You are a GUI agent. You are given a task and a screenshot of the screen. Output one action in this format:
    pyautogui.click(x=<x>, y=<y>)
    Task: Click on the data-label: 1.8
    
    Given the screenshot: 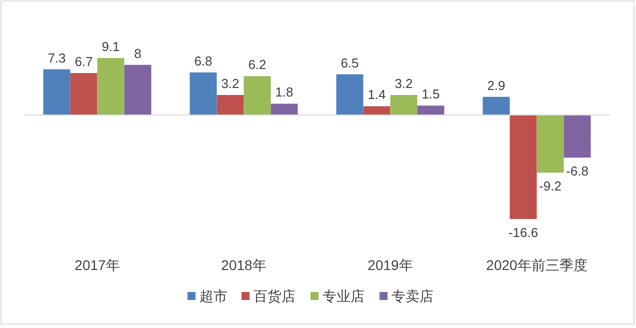 What is the action you would take?
    pyautogui.click(x=284, y=92)
    